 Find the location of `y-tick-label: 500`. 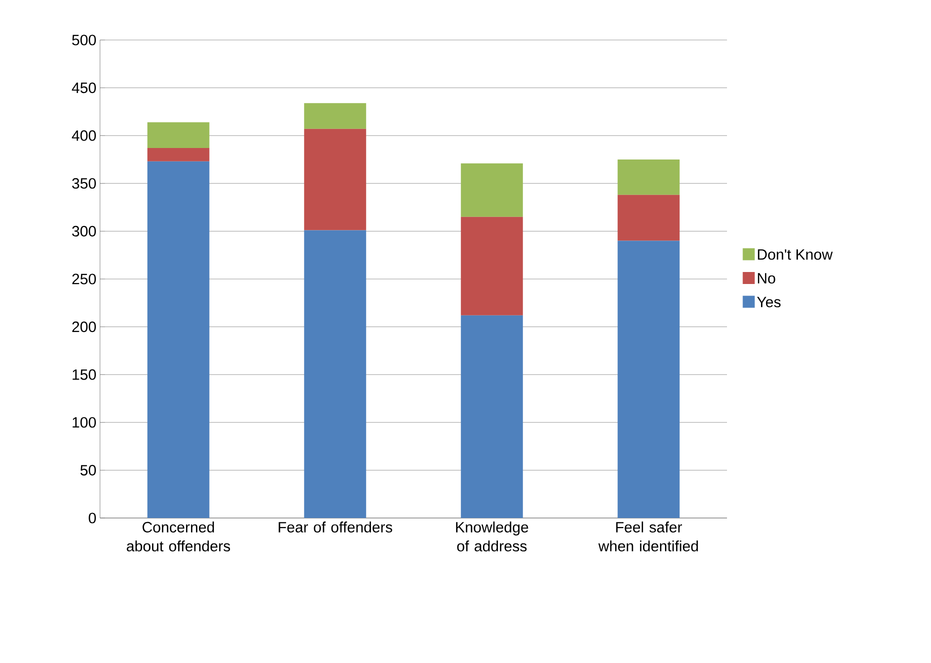

y-tick-label: 500 is located at coordinates (84, 40).